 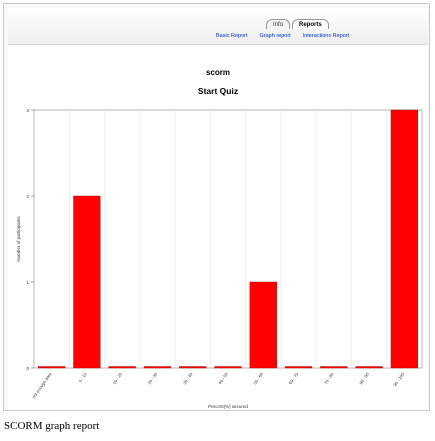 What do you see at coordinates (329, 378) in the screenshot?
I see `x-tick-label: 70 - 80` at bounding box center [329, 378].